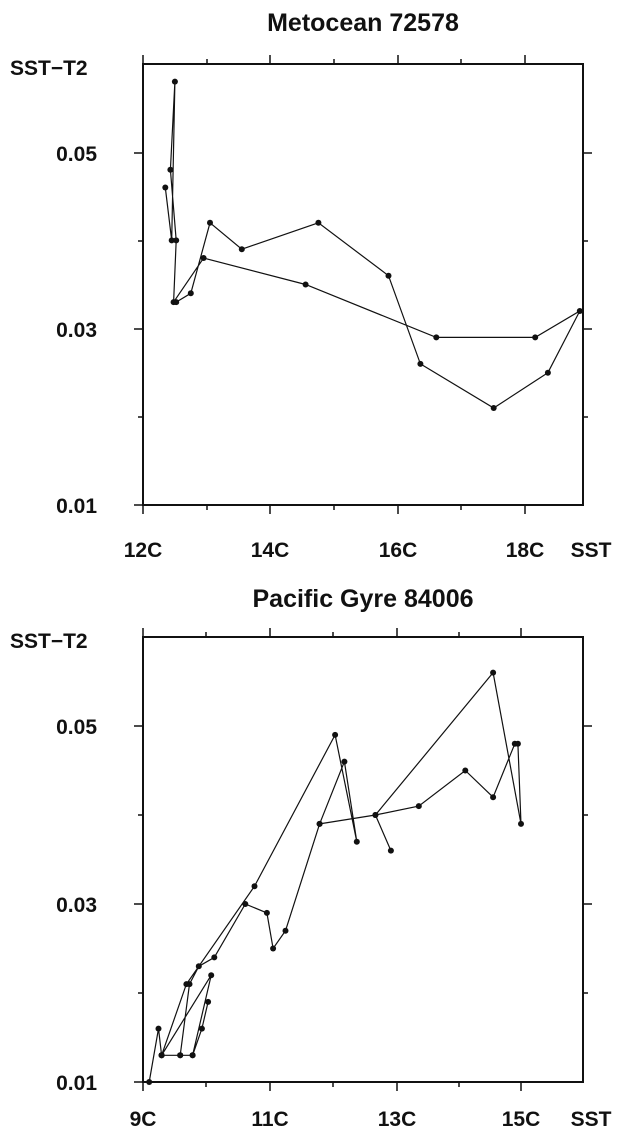 The image size is (627, 1135). I want to click on x-tick-label: 12C, so click(143, 550).